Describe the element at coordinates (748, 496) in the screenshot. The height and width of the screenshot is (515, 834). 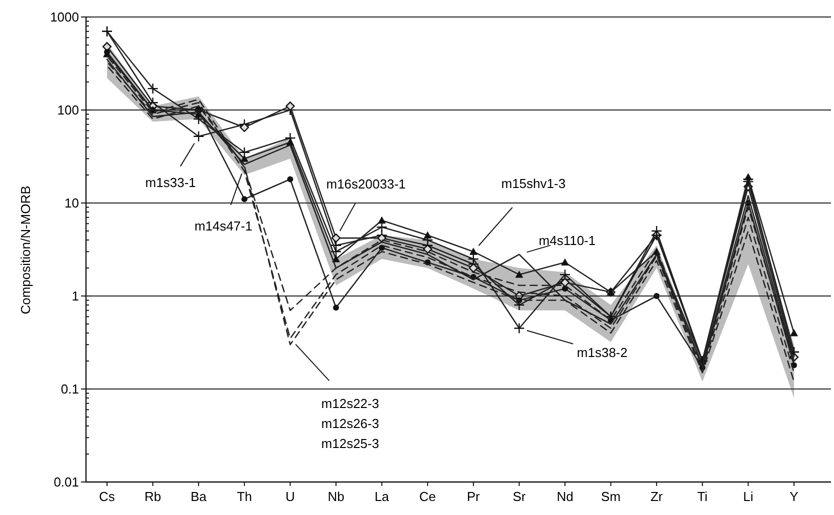
I see `x-tick-label: Li` at that location.